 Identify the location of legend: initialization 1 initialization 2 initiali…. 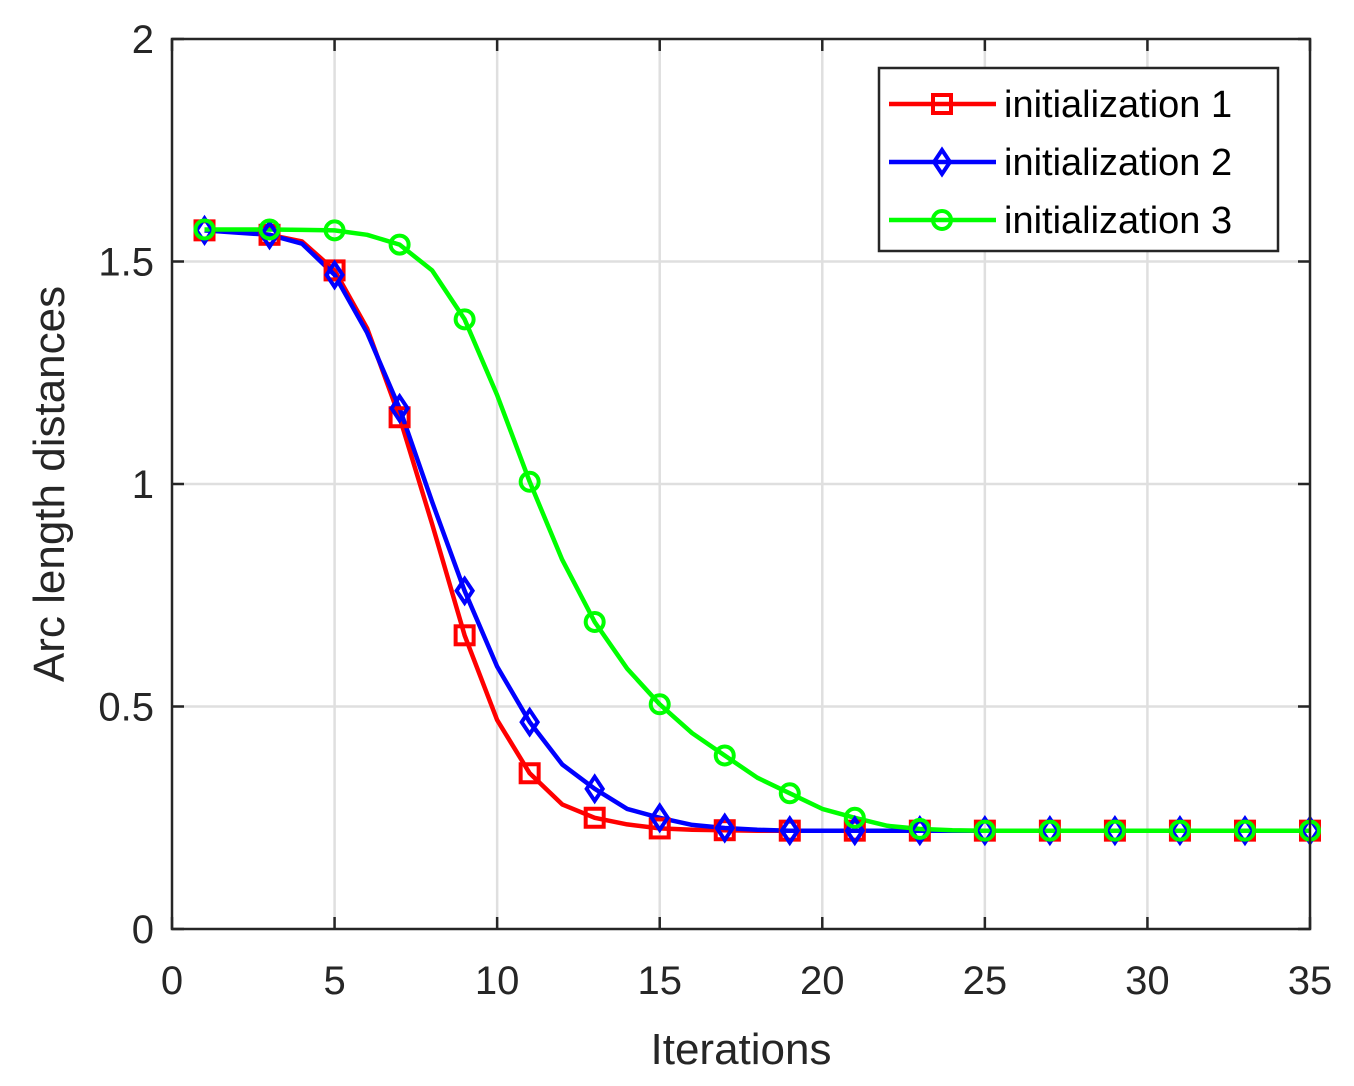
(1078, 159).